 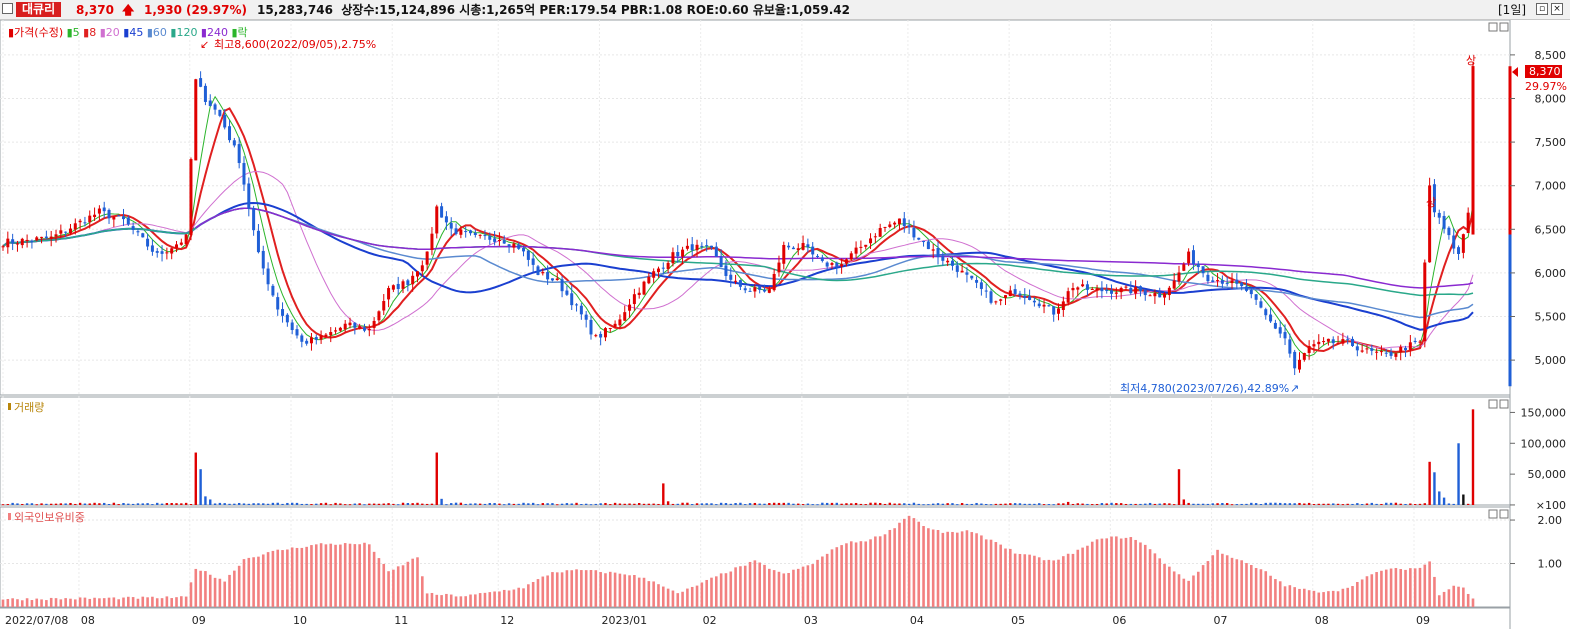 What do you see at coordinates (1512, 10) in the screenshot?
I see `period-selector: [1일]` at bounding box center [1512, 10].